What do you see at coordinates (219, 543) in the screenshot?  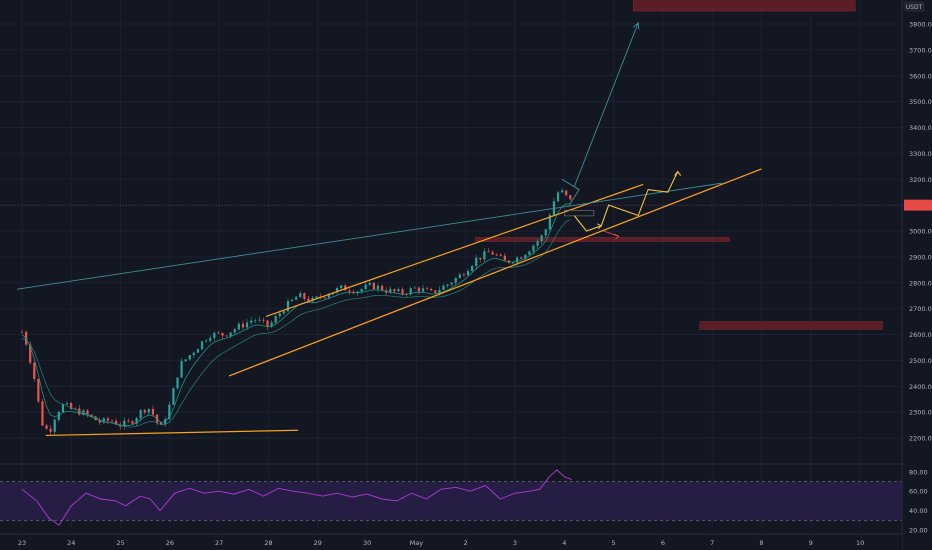 I see `time-tick-4: 27` at bounding box center [219, 543].